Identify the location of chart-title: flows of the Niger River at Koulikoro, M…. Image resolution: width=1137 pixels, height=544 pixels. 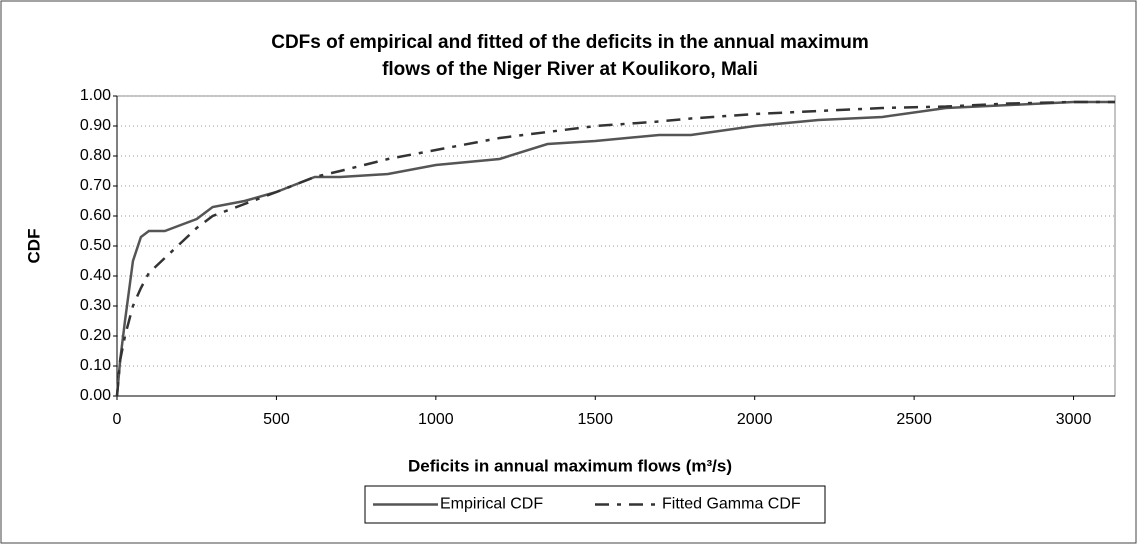
(570, 69).